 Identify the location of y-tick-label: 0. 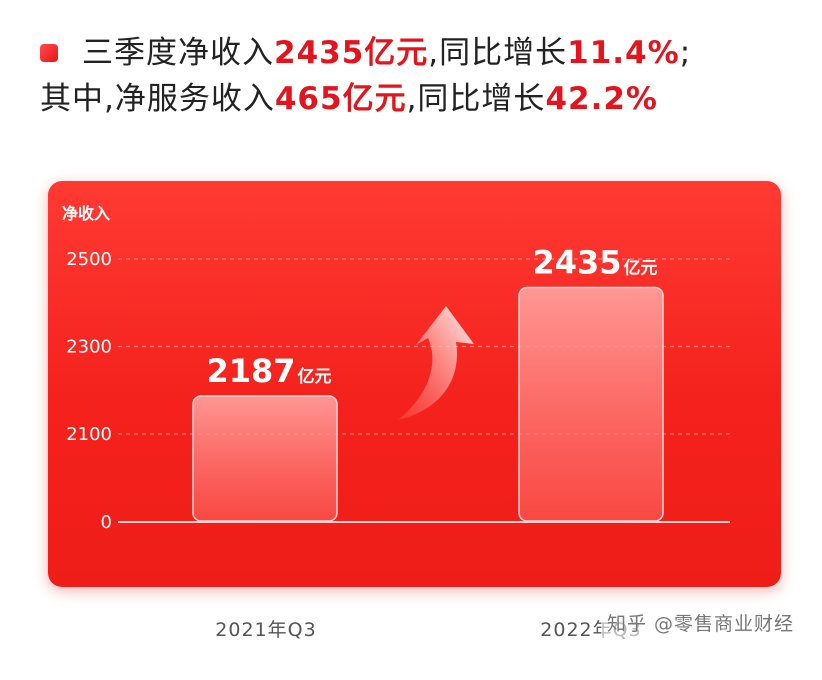
(106, 522).